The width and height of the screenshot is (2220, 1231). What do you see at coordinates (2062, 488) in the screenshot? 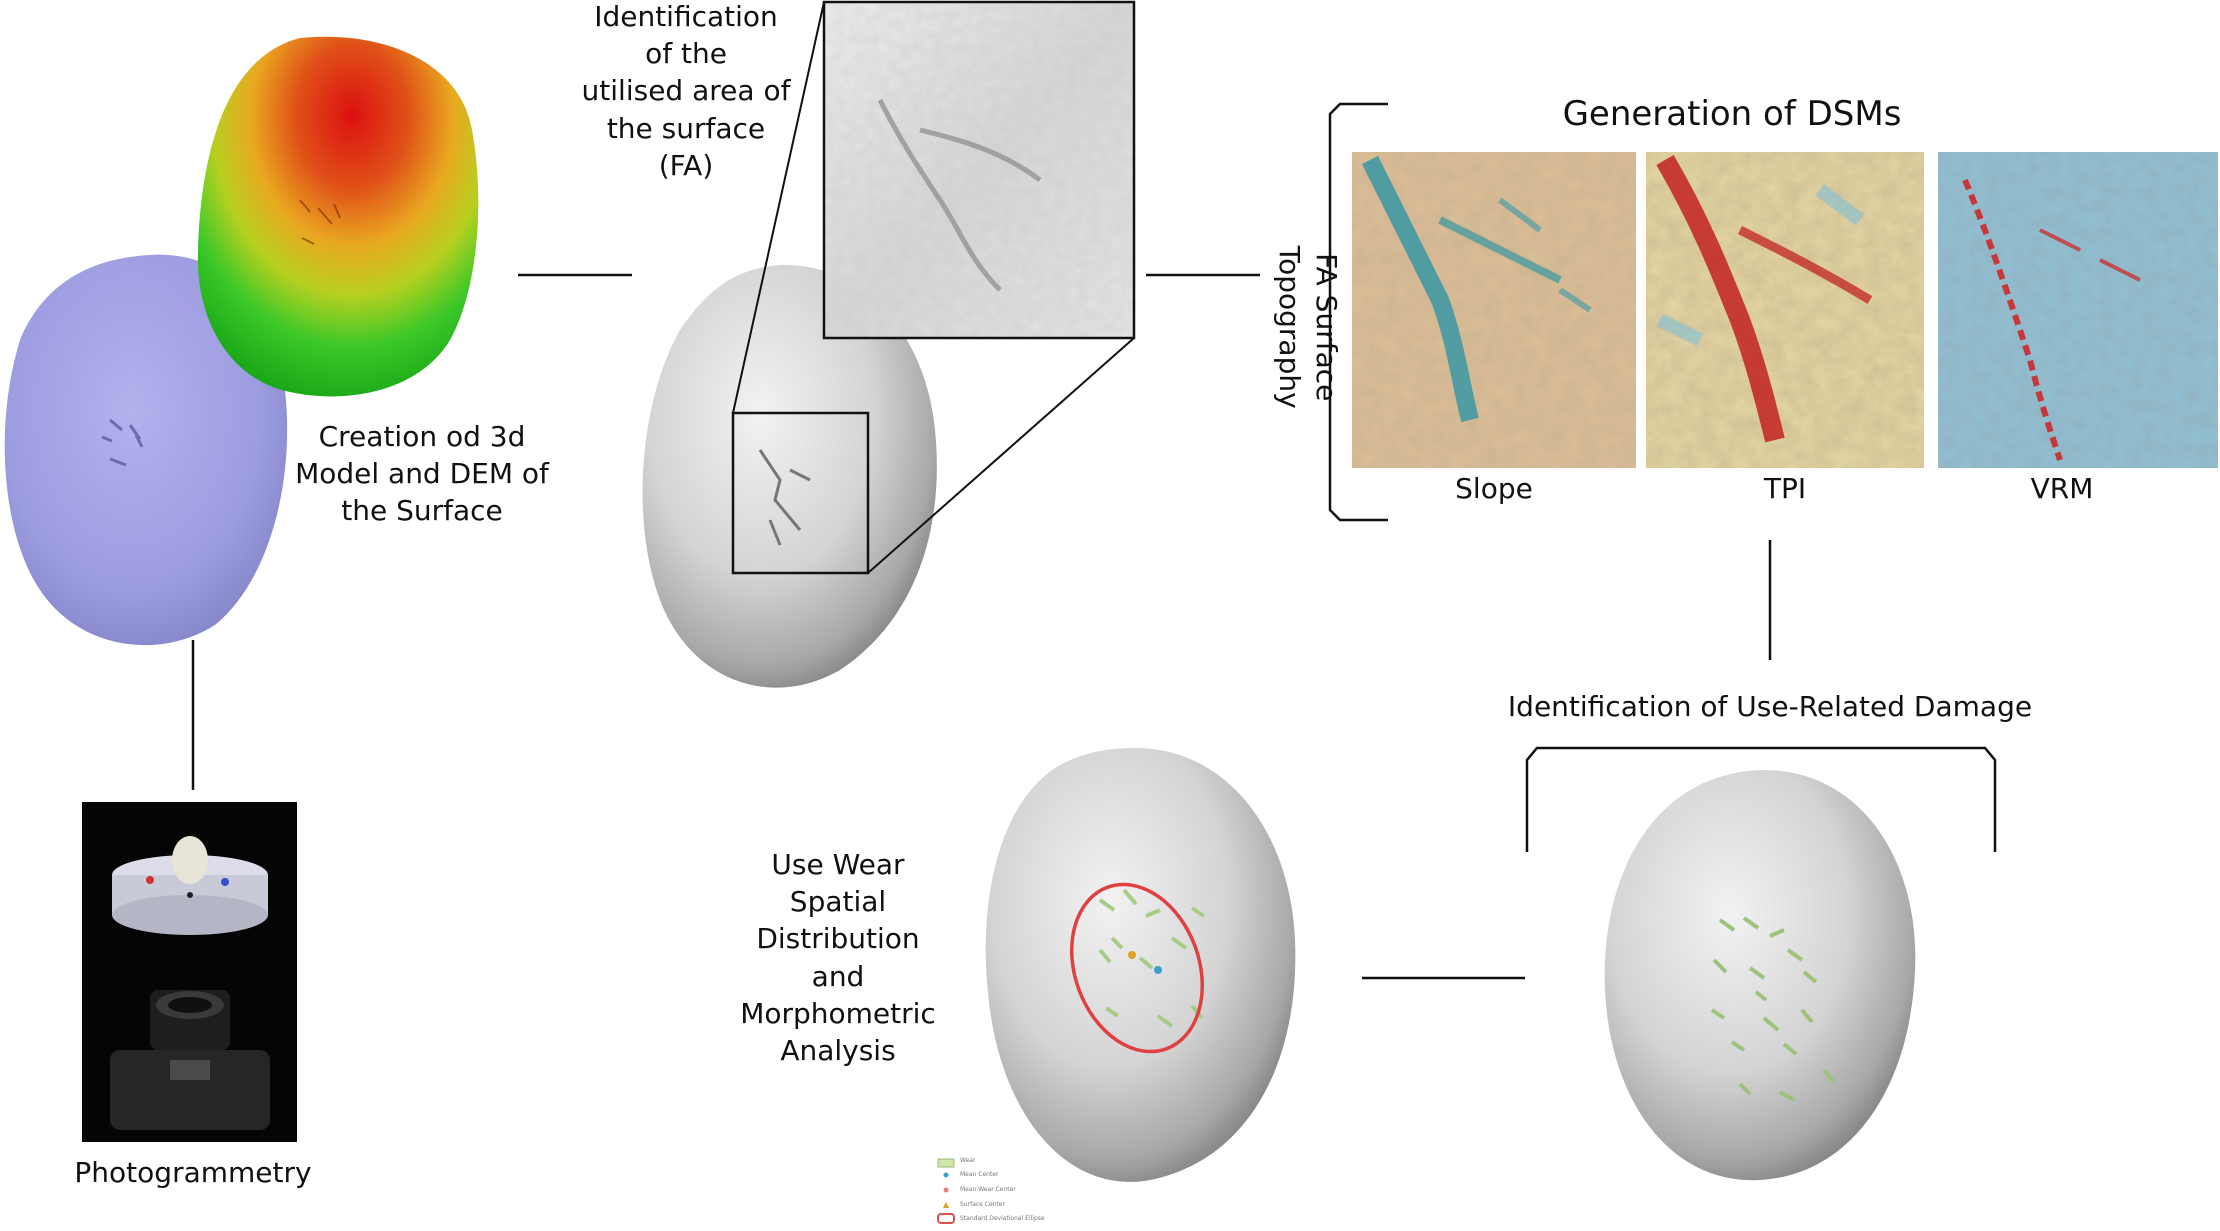
I see `label-vrm: VRM` at bounding box center [2062, 488].